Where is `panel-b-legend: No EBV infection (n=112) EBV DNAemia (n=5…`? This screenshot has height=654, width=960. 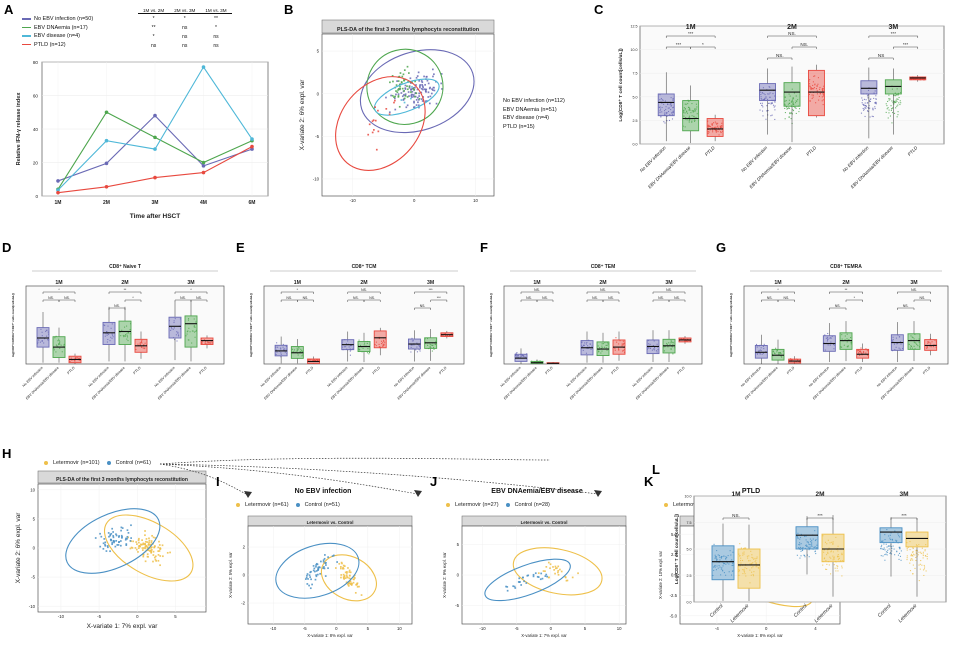
panel-b-legend: No EBV infection (n=112) EBV DNAemia (n=5… is located at coordinates (532, 114).